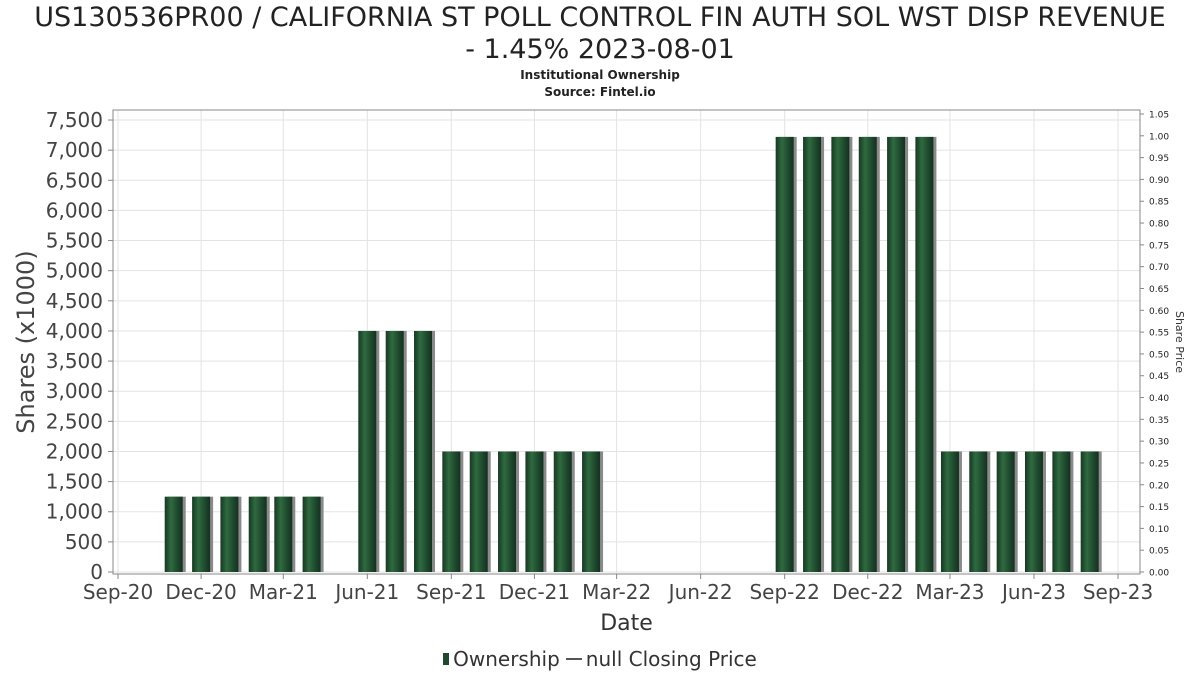 The image size is (1200, 675). I want to click on x-tick-label: Dec-21, so click(534, 592).